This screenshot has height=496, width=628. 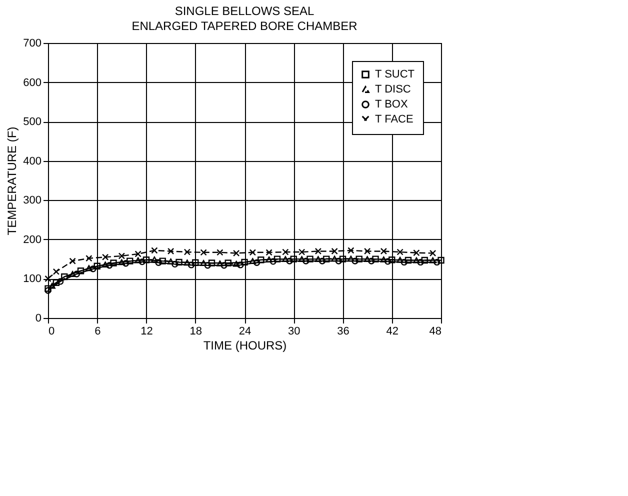 What do you see at coordinates (392, 332) in the screenshot?
I see `x-tick-label: 42` at bounding box center [392, 332].